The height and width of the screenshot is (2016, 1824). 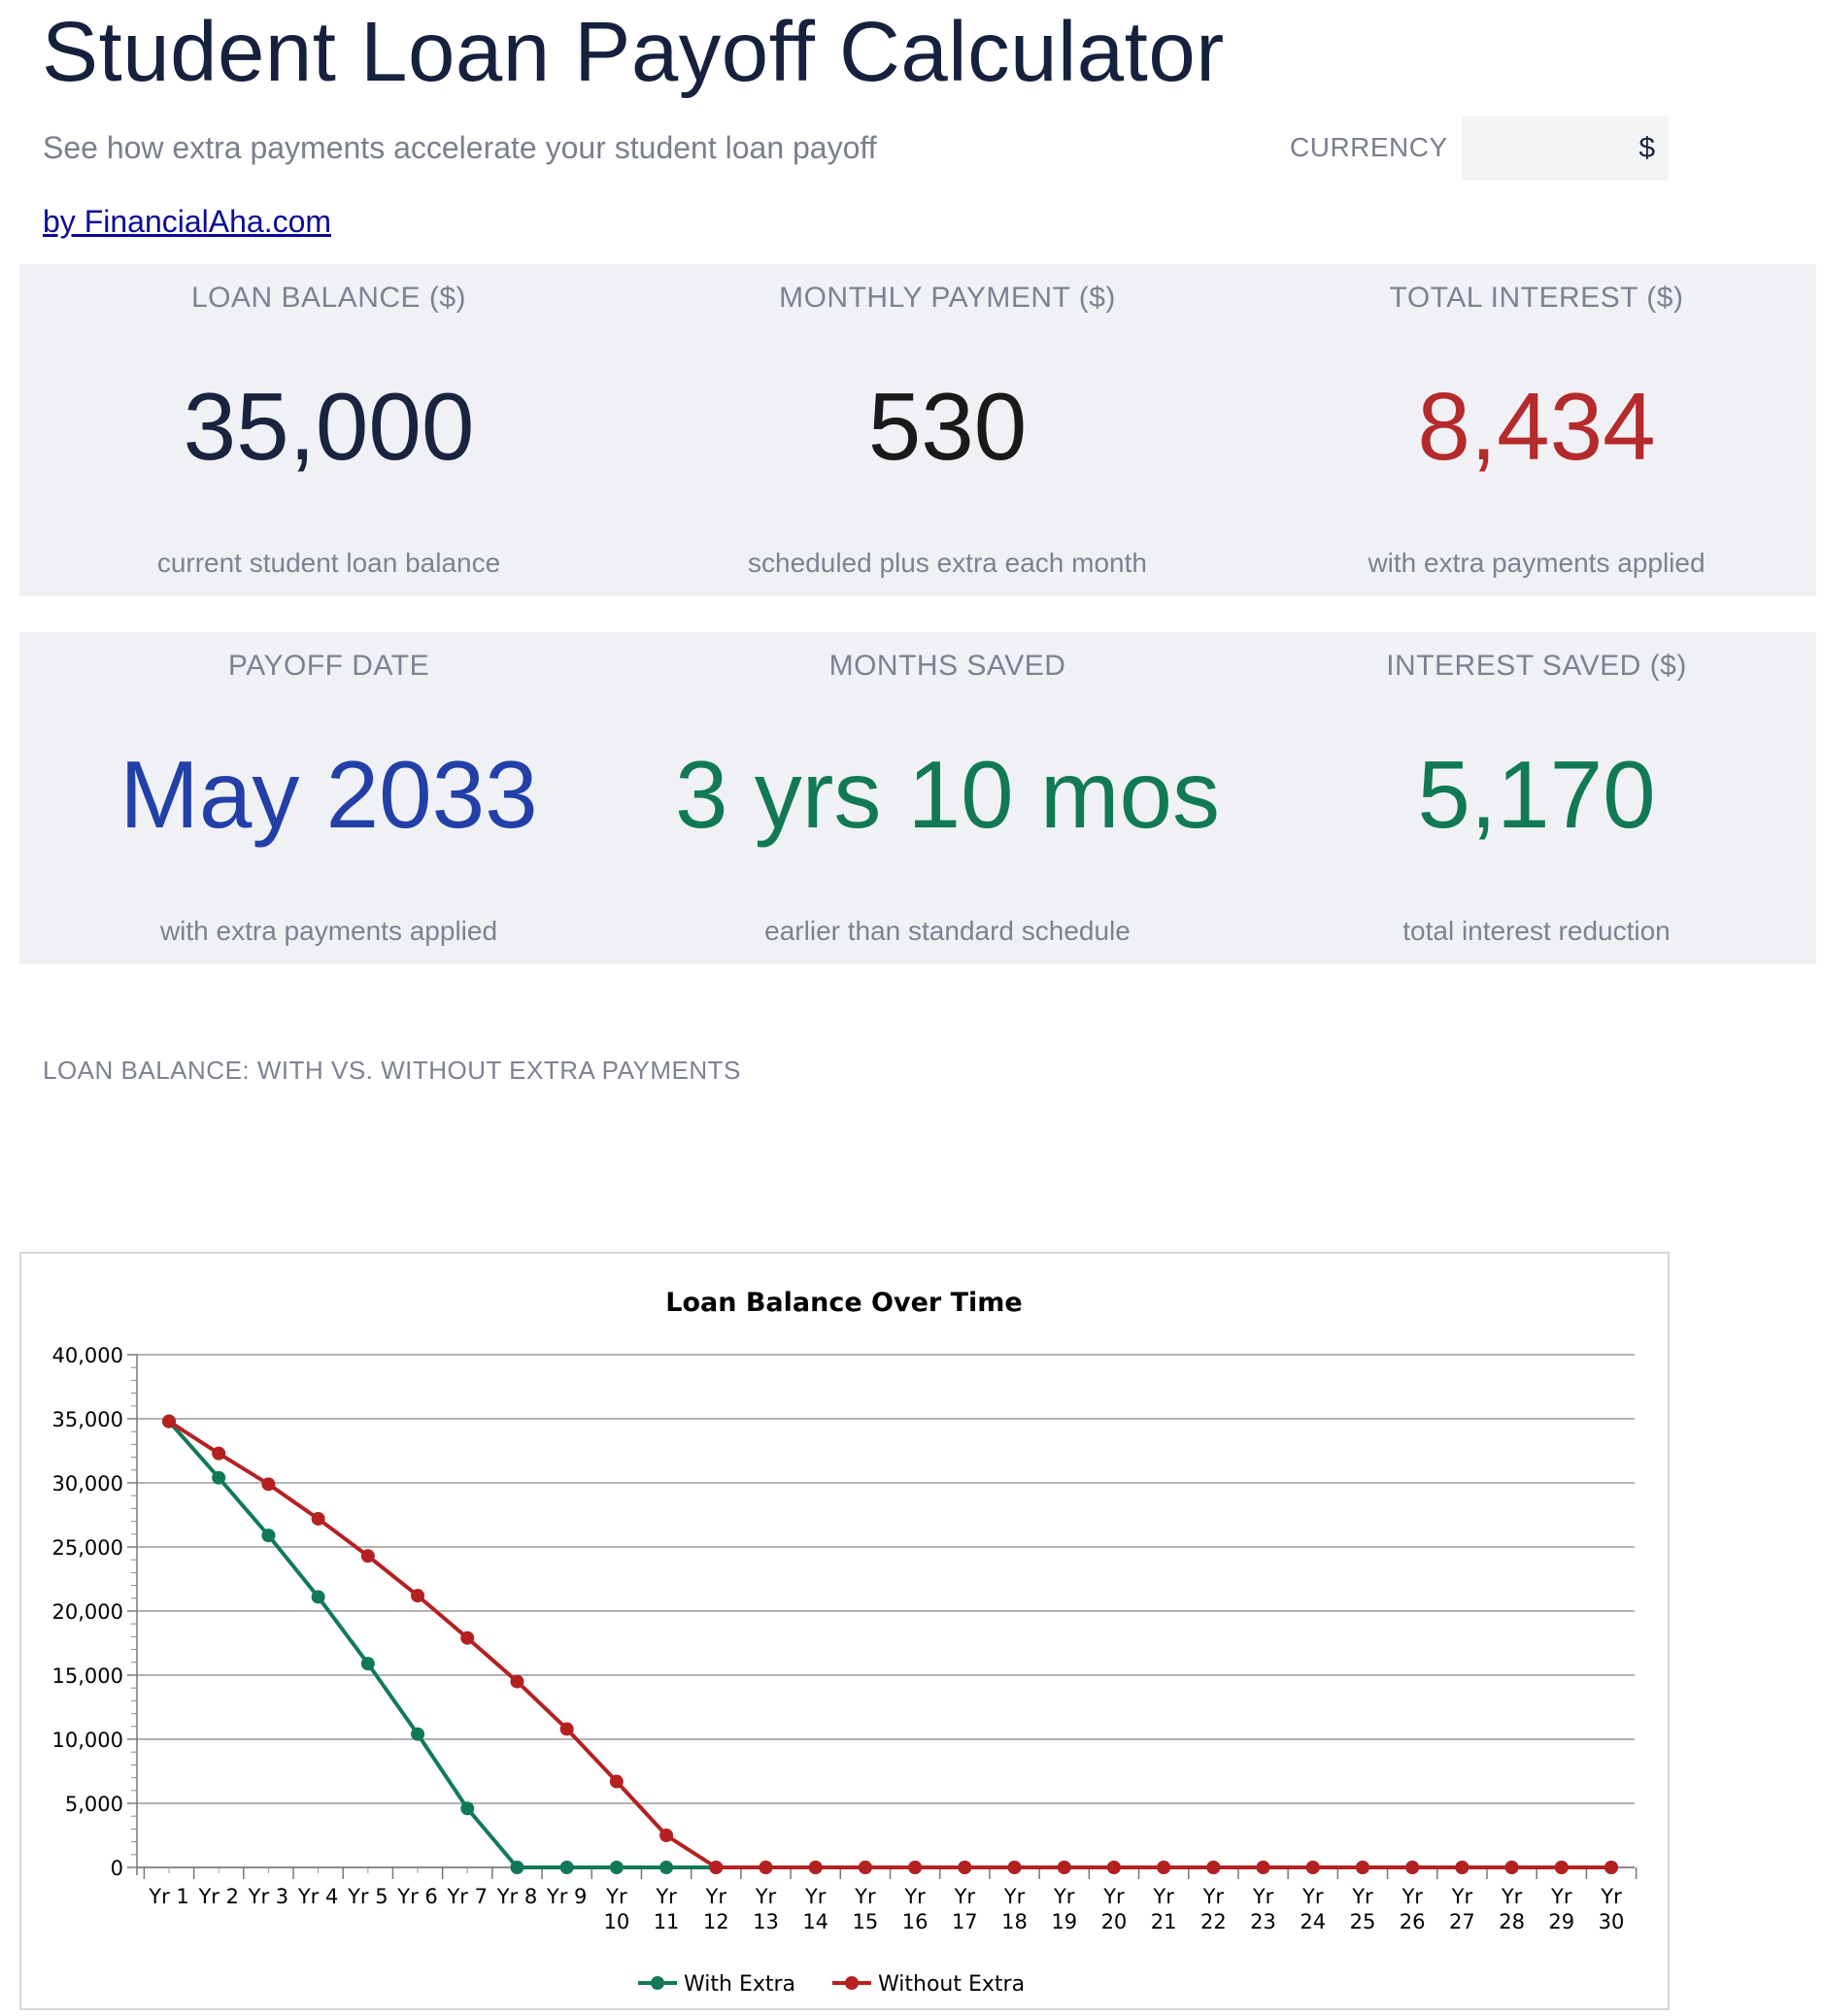 What do you see at coordinates (328, 794) in the screenshot?
I see `stat-value: May 2033` at bounding box center [328, 794].